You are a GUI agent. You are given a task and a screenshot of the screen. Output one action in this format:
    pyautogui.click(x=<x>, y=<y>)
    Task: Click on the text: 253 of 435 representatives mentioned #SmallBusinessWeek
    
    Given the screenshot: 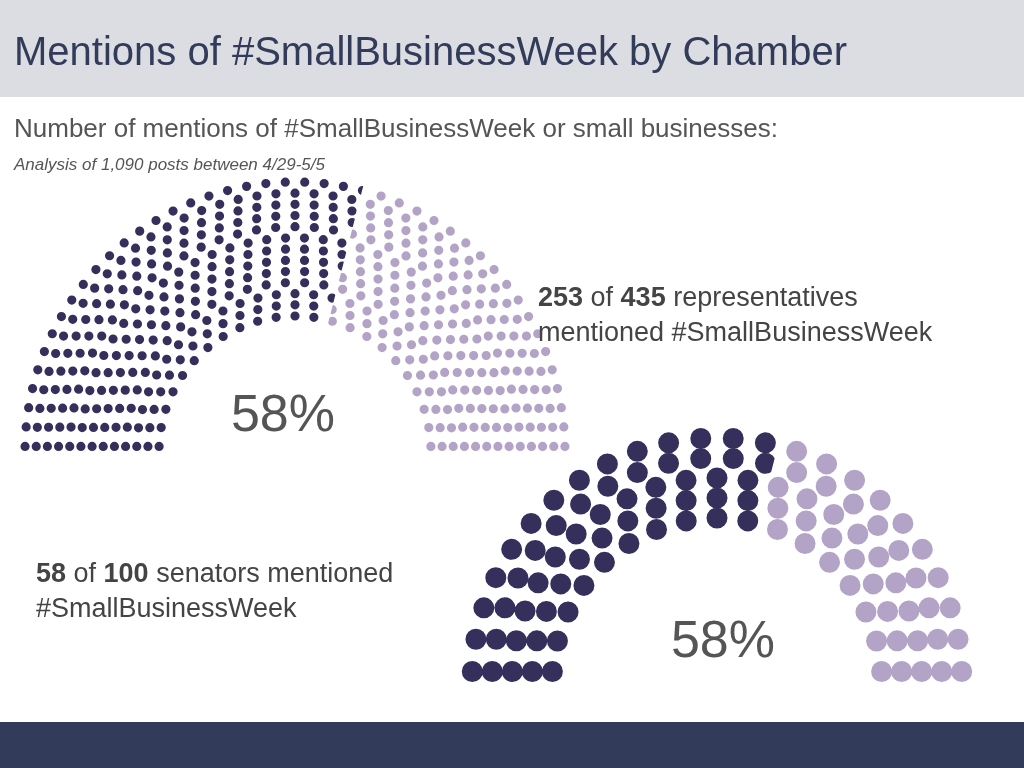 What is the action you would take?
    pyautogui.click(x=735, y=315)
    